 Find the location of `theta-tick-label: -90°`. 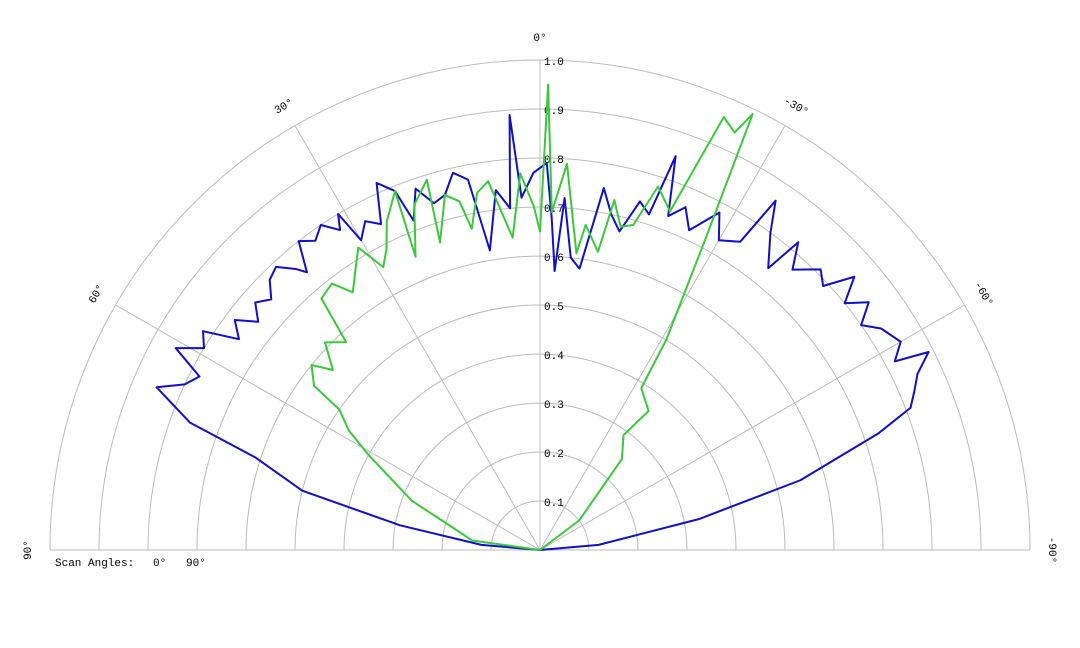

theta-tick-label: -90° is located at coordinates (1051, 550).